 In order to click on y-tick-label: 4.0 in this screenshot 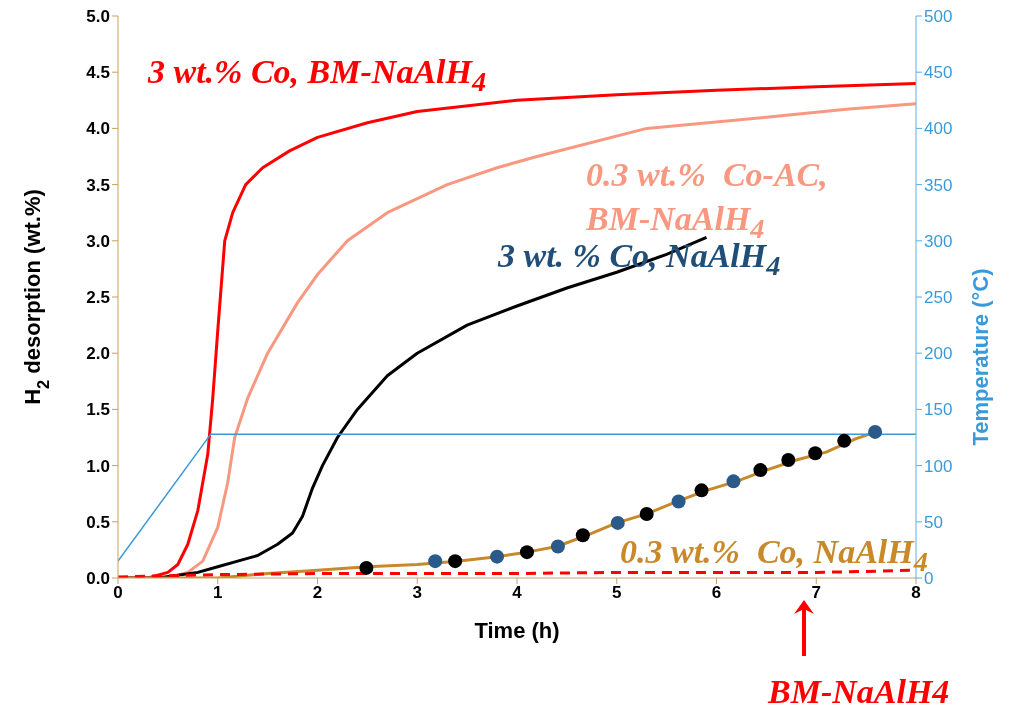, I will do `click(98, 129)`.